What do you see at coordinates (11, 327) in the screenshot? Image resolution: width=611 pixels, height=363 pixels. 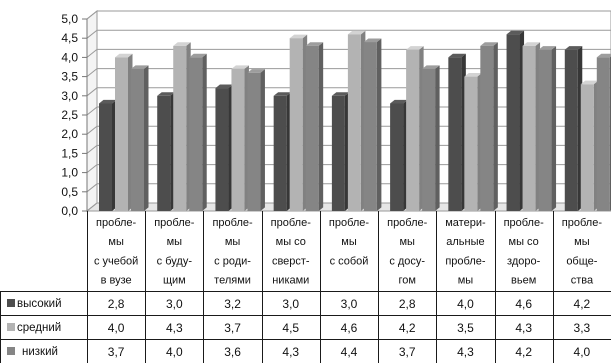 I see `legend-key-средний` at bounding box center [11, 327].